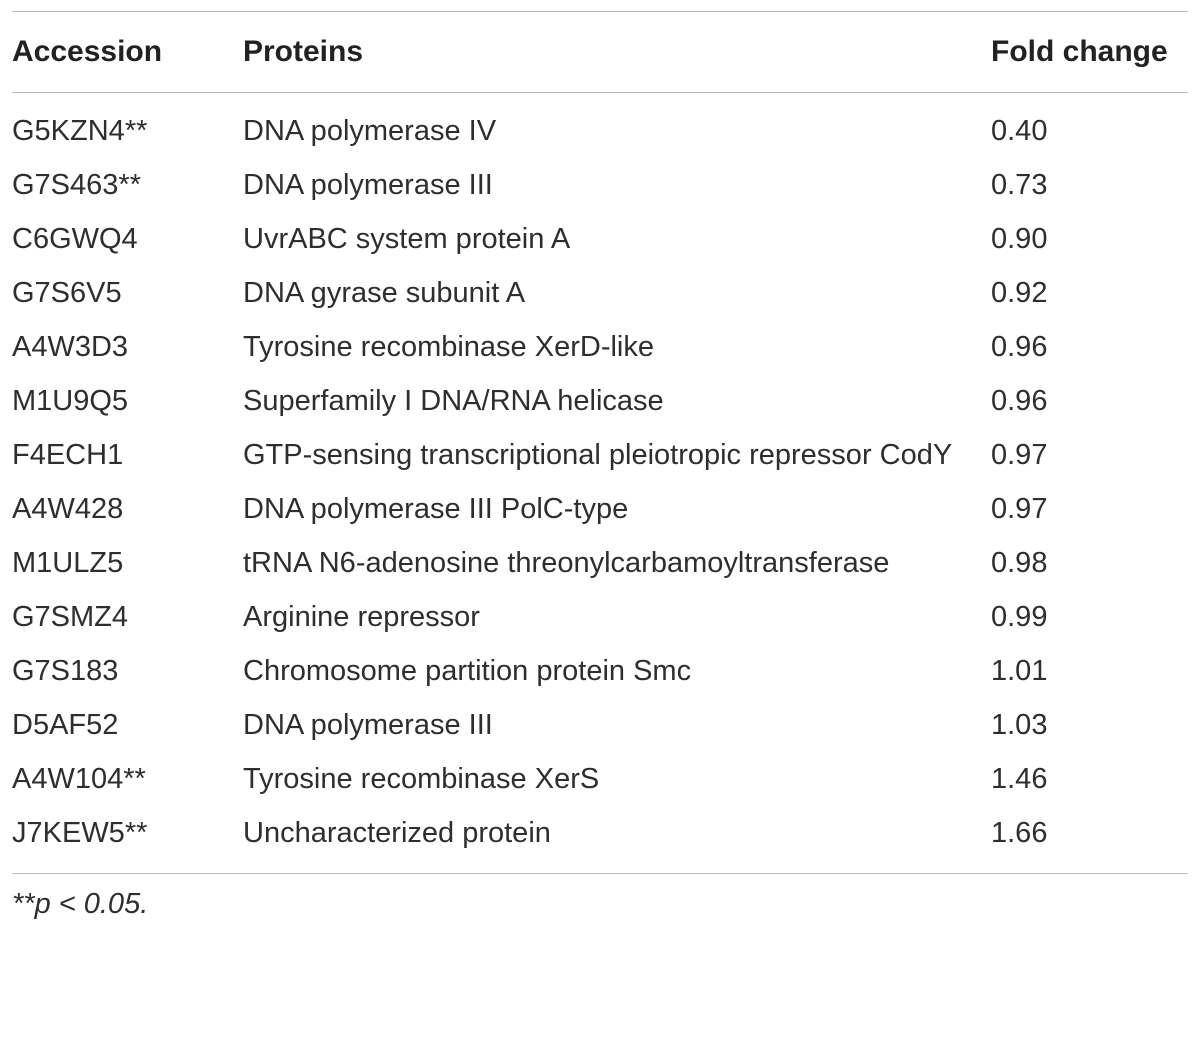  I want to click on protein-cell: DNA gyrase subunit A, so click(384, 293).